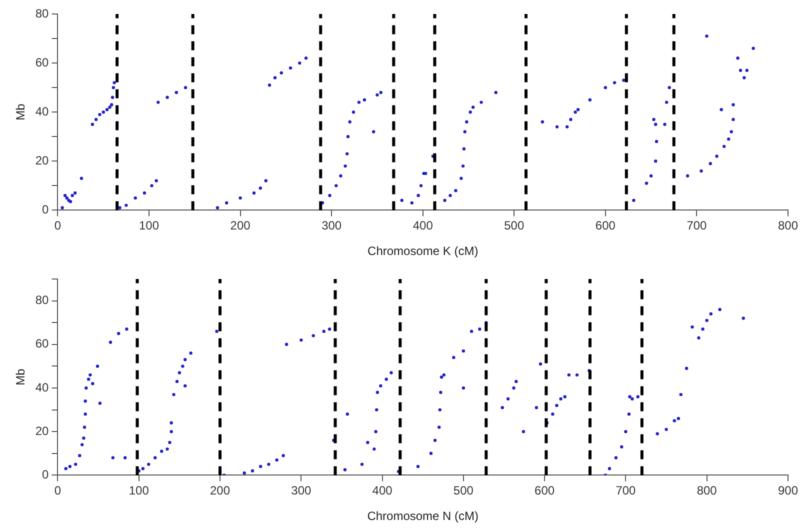 This screenshot has width=801, height=531. Describe the element at coordinates (788, 491) in the screenshot. I see `x-tick-label: 900` at that location.